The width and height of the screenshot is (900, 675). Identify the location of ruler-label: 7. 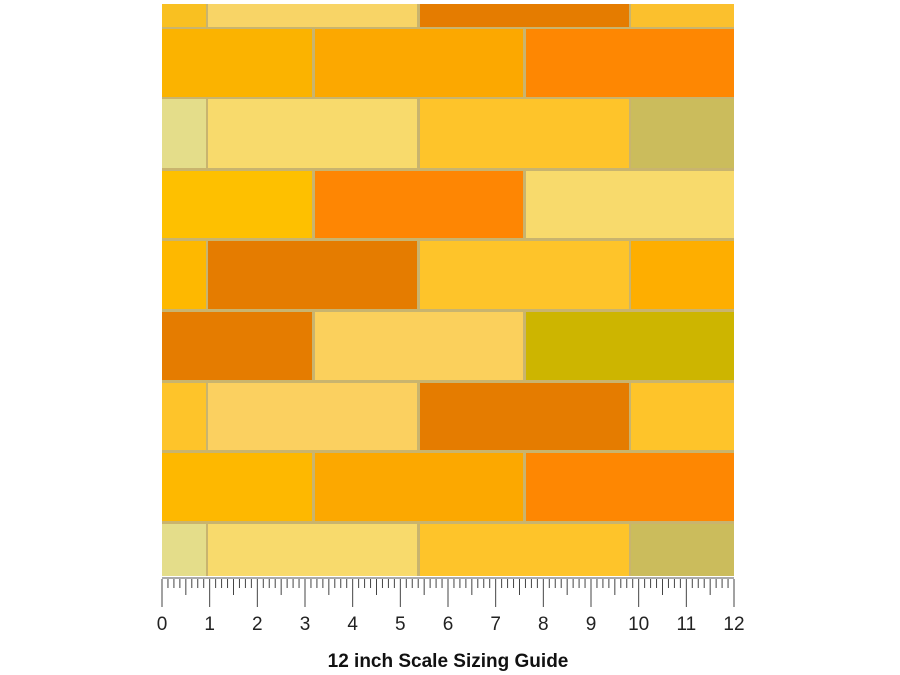
(495, 624).